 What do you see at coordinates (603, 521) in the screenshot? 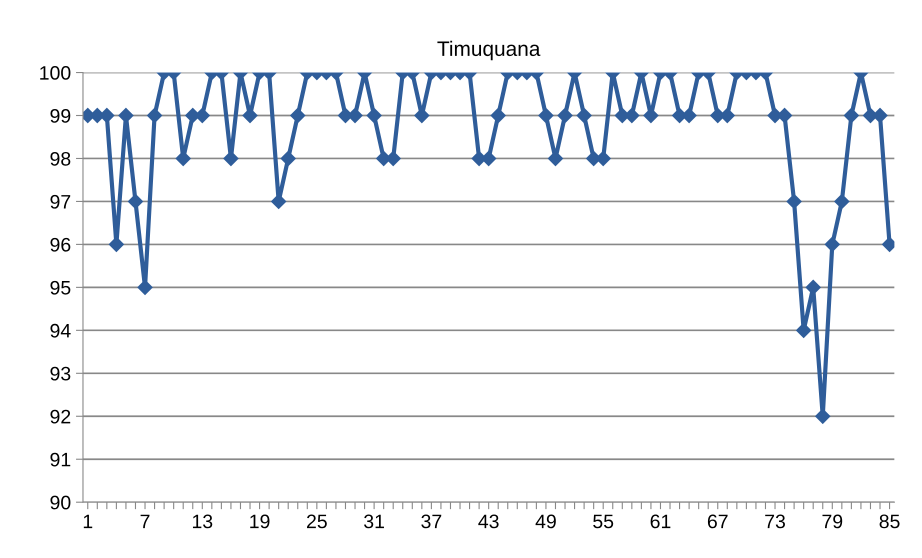
I see `x-tick-label: 55` at bounding box center [603, 521].